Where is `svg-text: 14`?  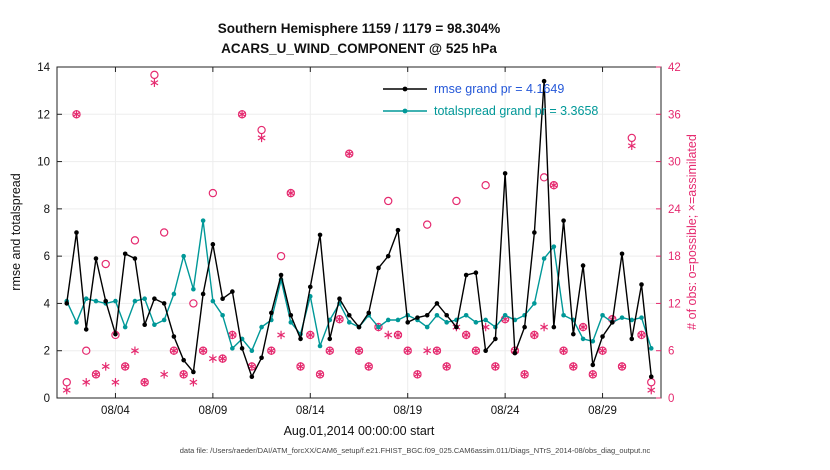
svg-text: 14 is located at coordinates (43, 68).